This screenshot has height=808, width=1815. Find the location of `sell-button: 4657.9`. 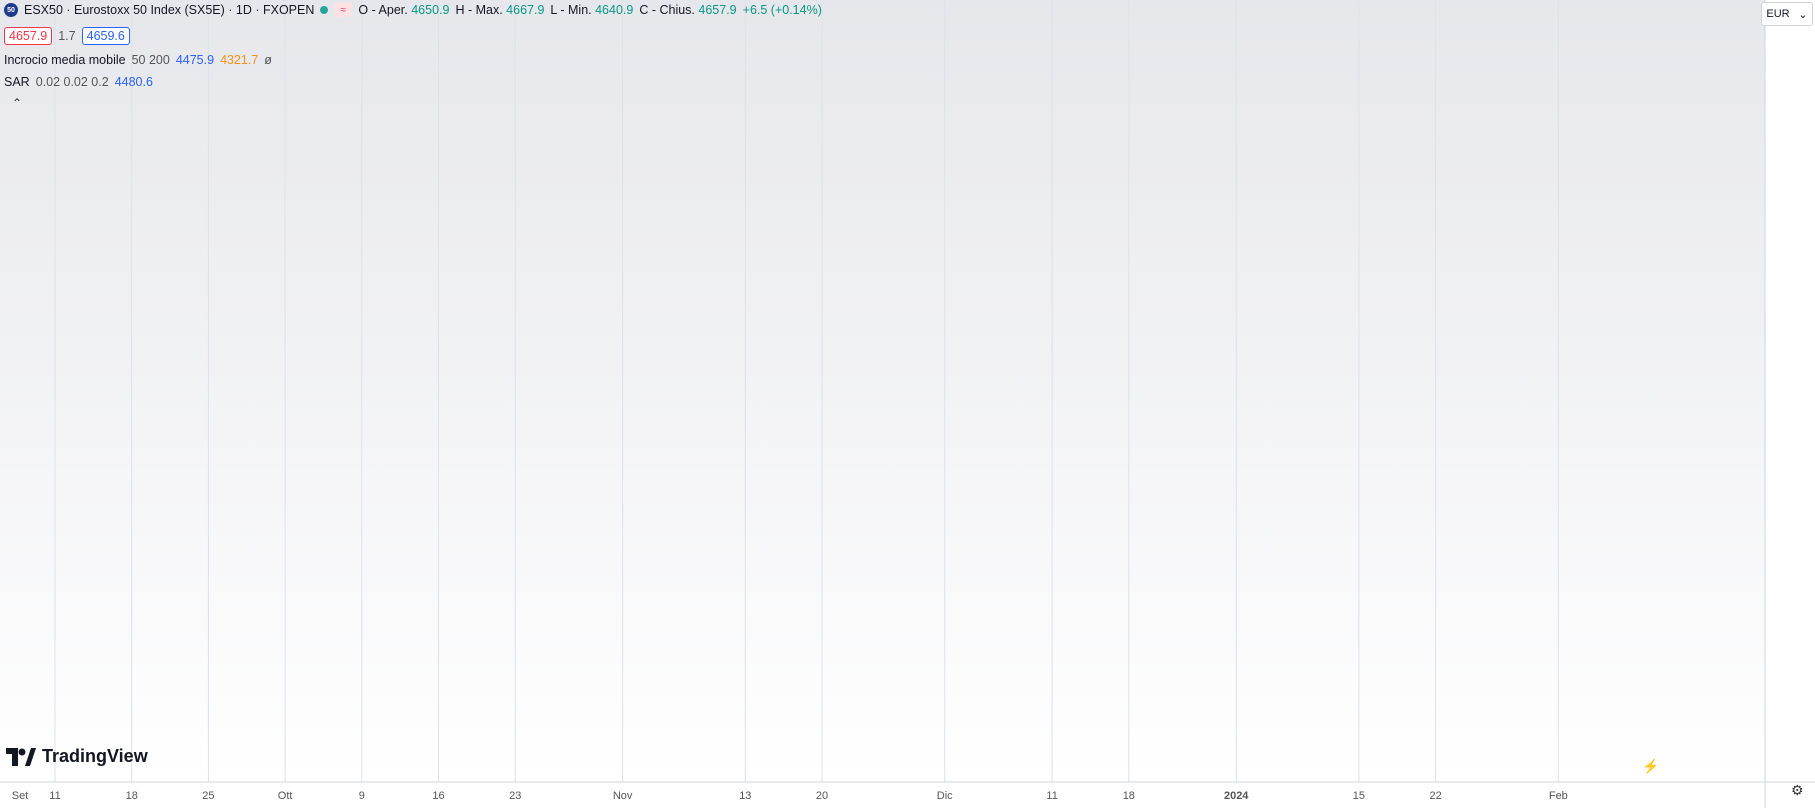

sell-button: 4657.9 is located at coordinates (28, 36).